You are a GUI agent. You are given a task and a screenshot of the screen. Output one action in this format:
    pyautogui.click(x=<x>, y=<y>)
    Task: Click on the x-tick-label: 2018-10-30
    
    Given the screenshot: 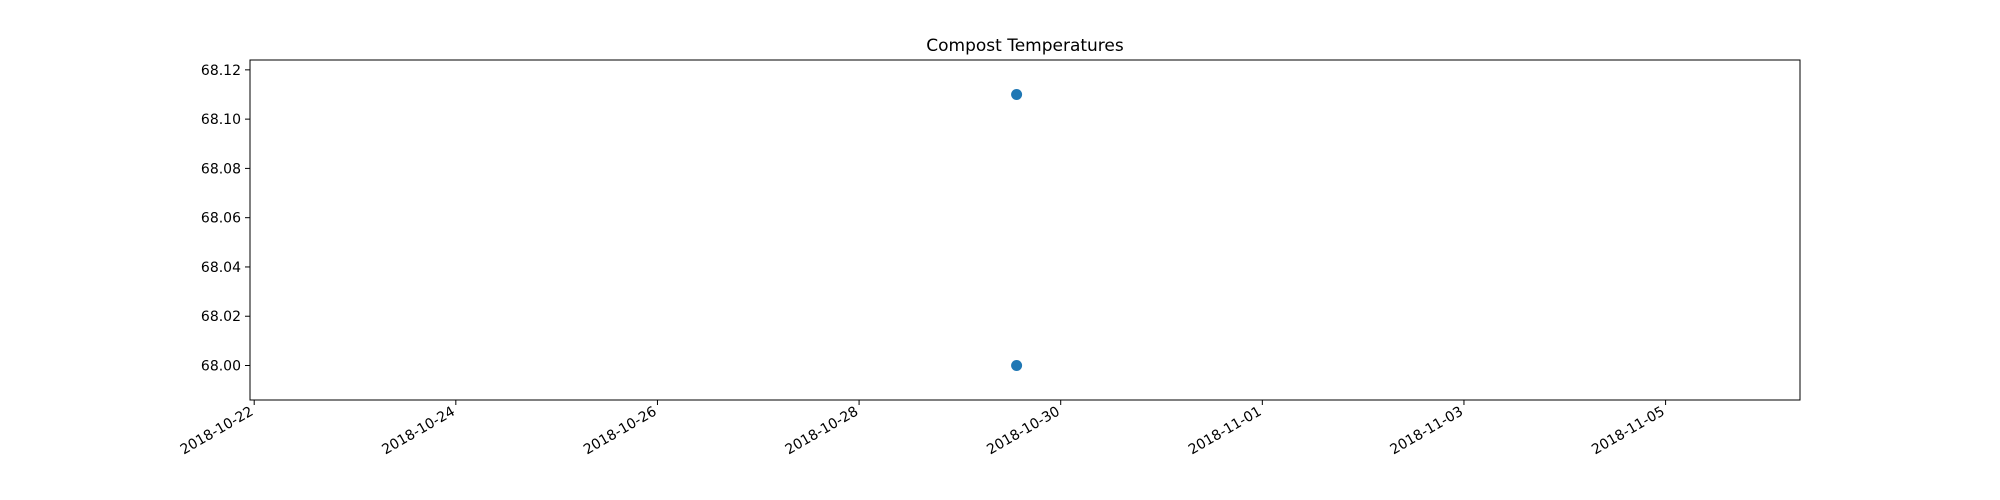 What is the action you would take?
    pyautogui.click(x=1023, y=431)
    